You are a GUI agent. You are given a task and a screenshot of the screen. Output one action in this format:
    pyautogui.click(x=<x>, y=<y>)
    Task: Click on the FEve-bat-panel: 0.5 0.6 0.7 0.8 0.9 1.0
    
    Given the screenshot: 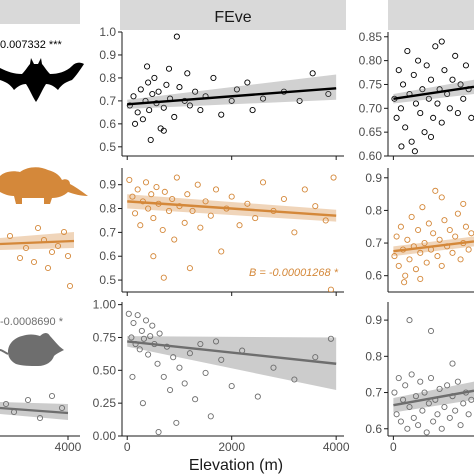 What is the action you would take?
    pyautogui.click(x=221, y=92)
    